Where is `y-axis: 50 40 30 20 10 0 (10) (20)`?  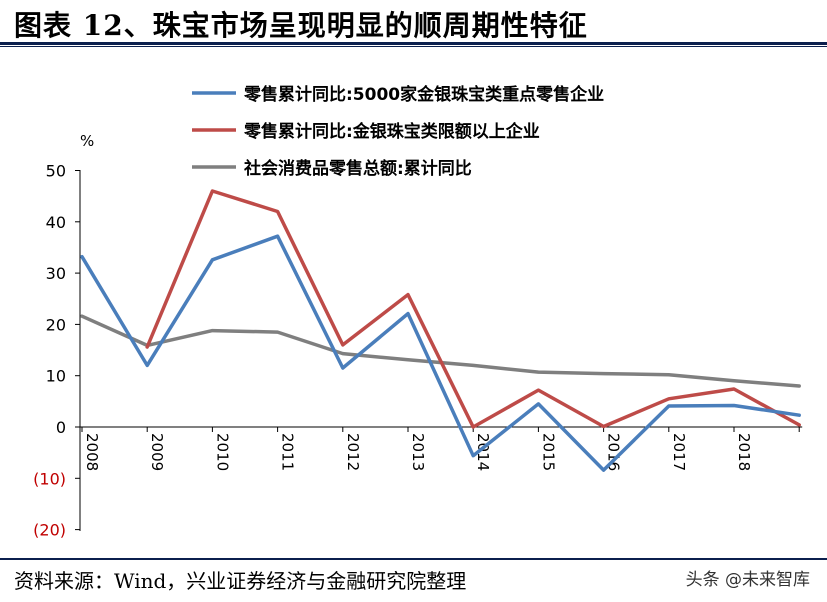
y-axis: 50 40 30 20 10 0 (10) (20) is located at coordinates (57, 351).